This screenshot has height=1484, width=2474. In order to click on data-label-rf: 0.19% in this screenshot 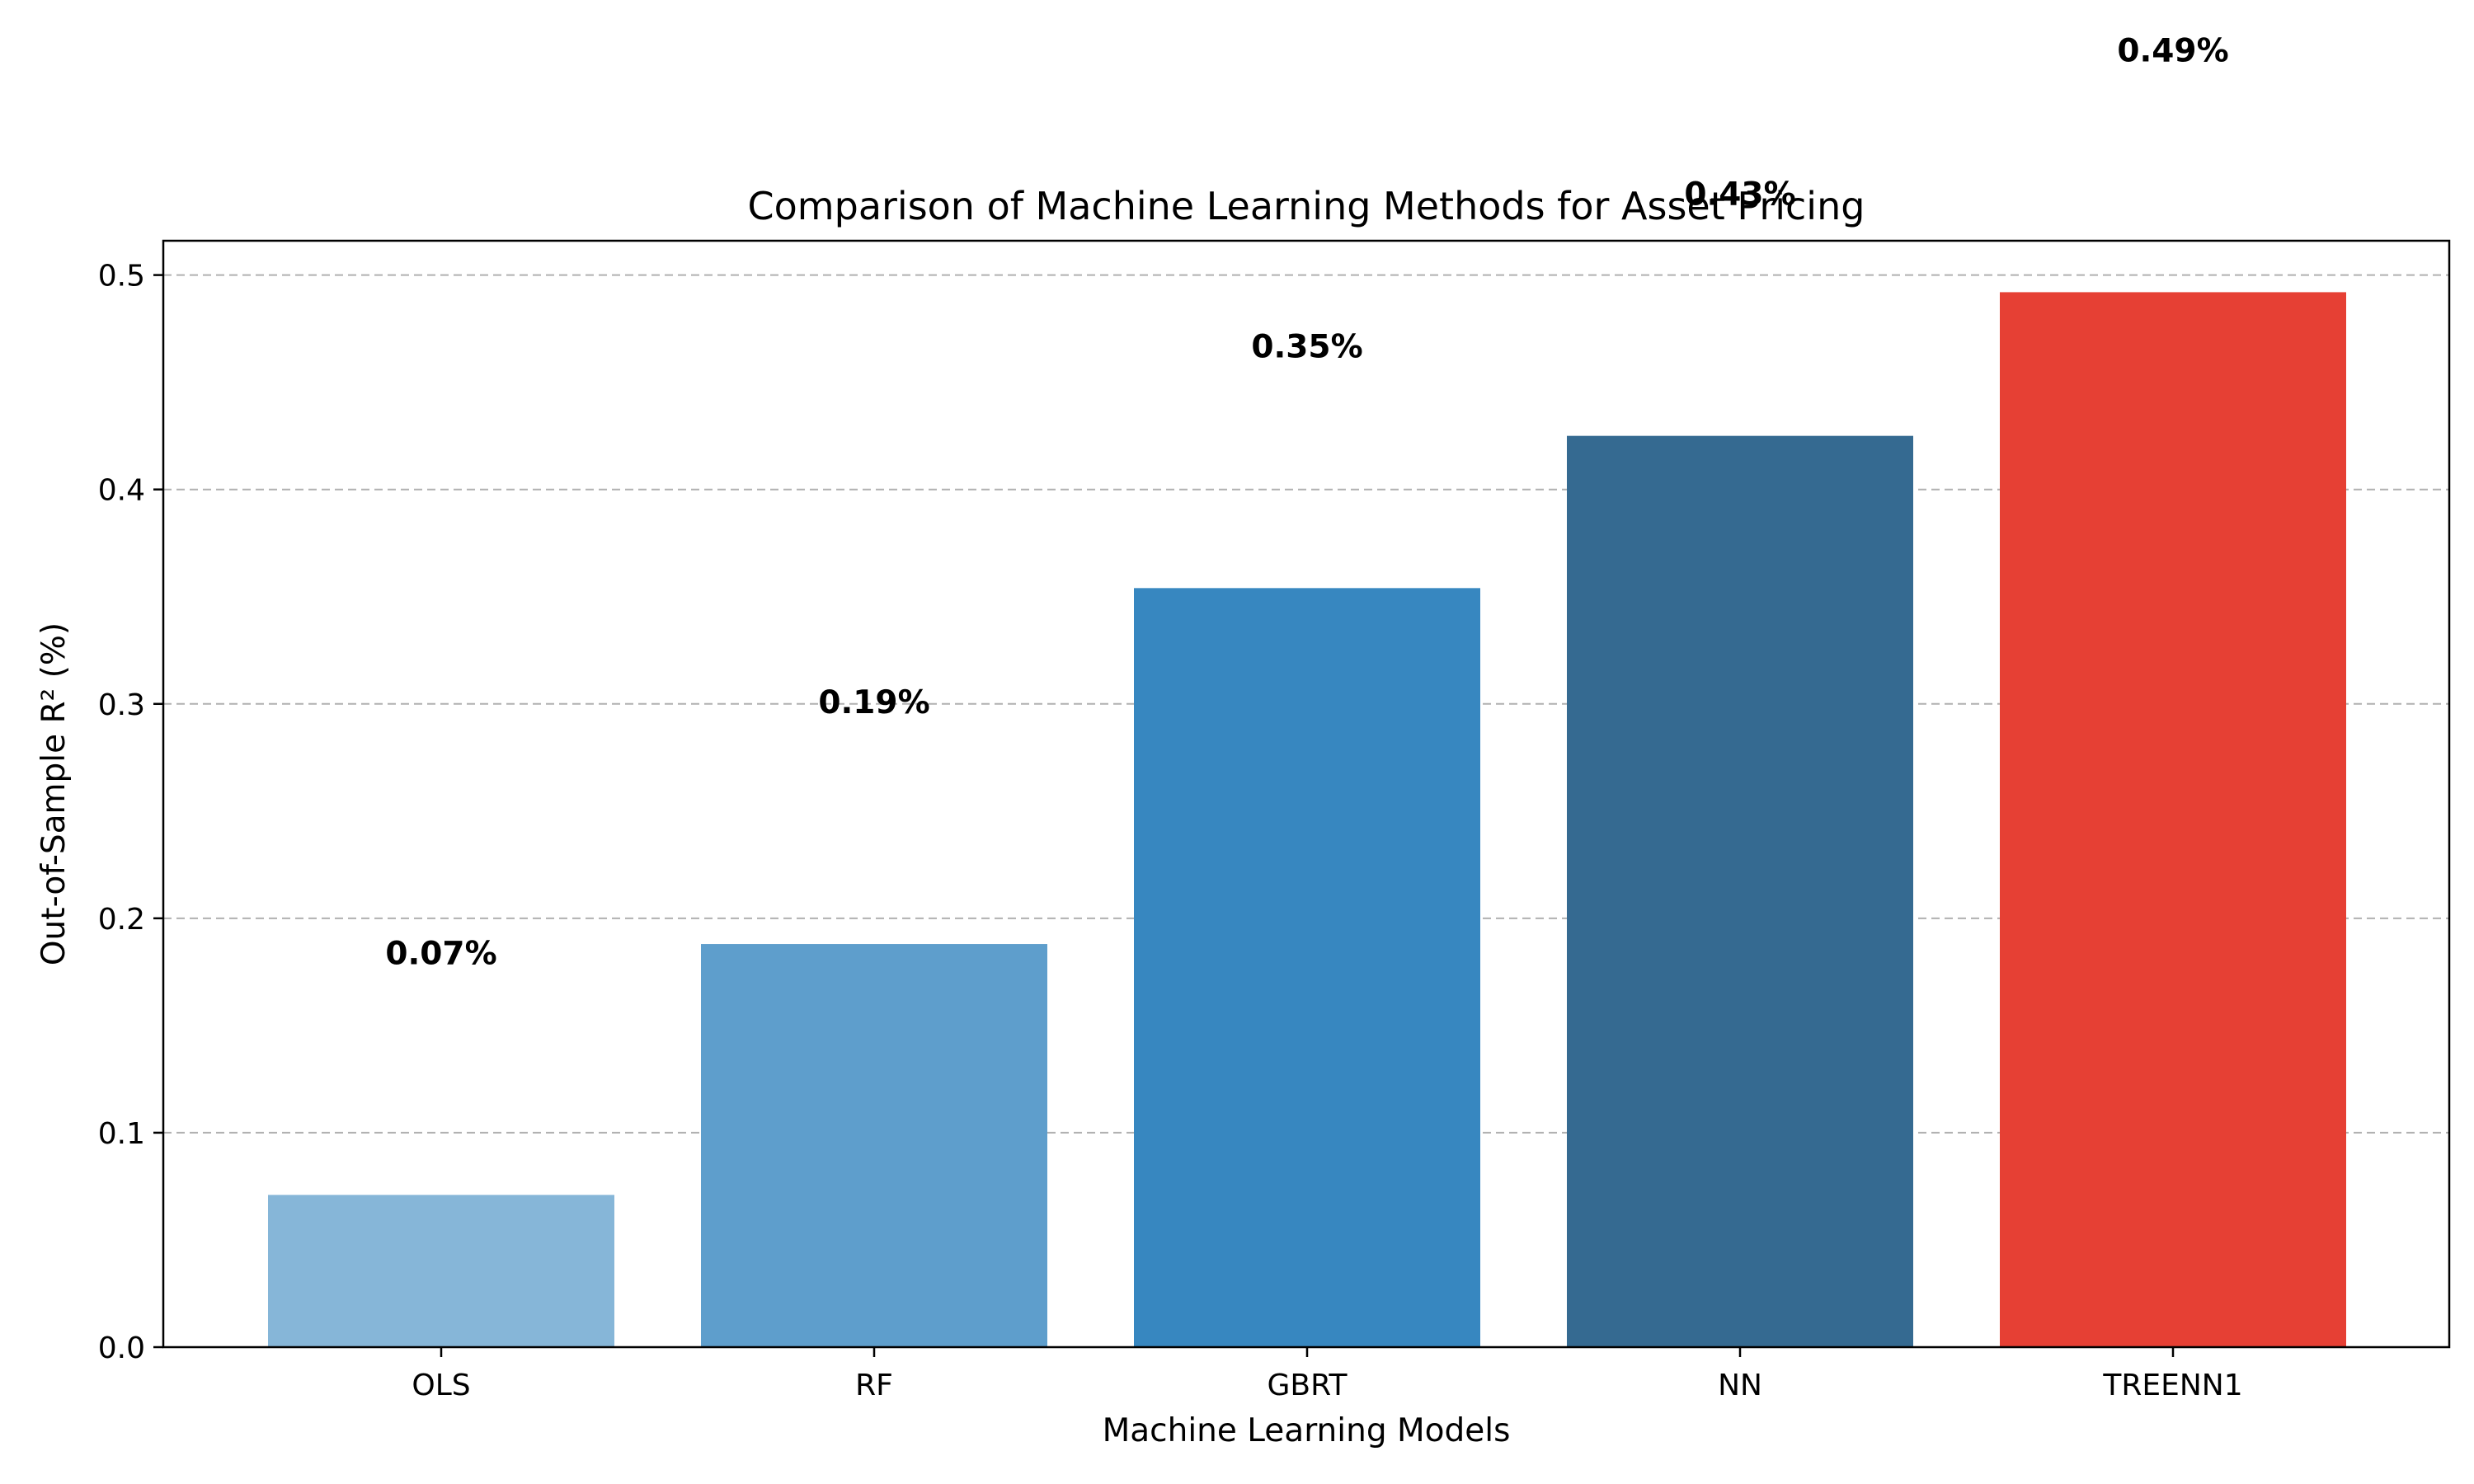, I will do `click(873, 702)`.